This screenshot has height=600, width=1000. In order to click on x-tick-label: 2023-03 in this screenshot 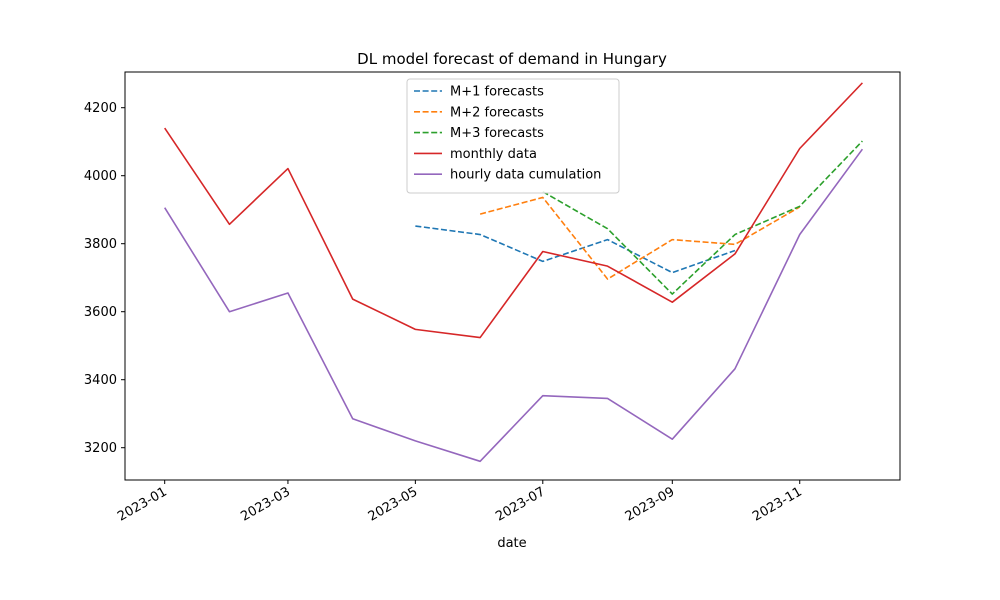, I will do `click(265, 504)`.